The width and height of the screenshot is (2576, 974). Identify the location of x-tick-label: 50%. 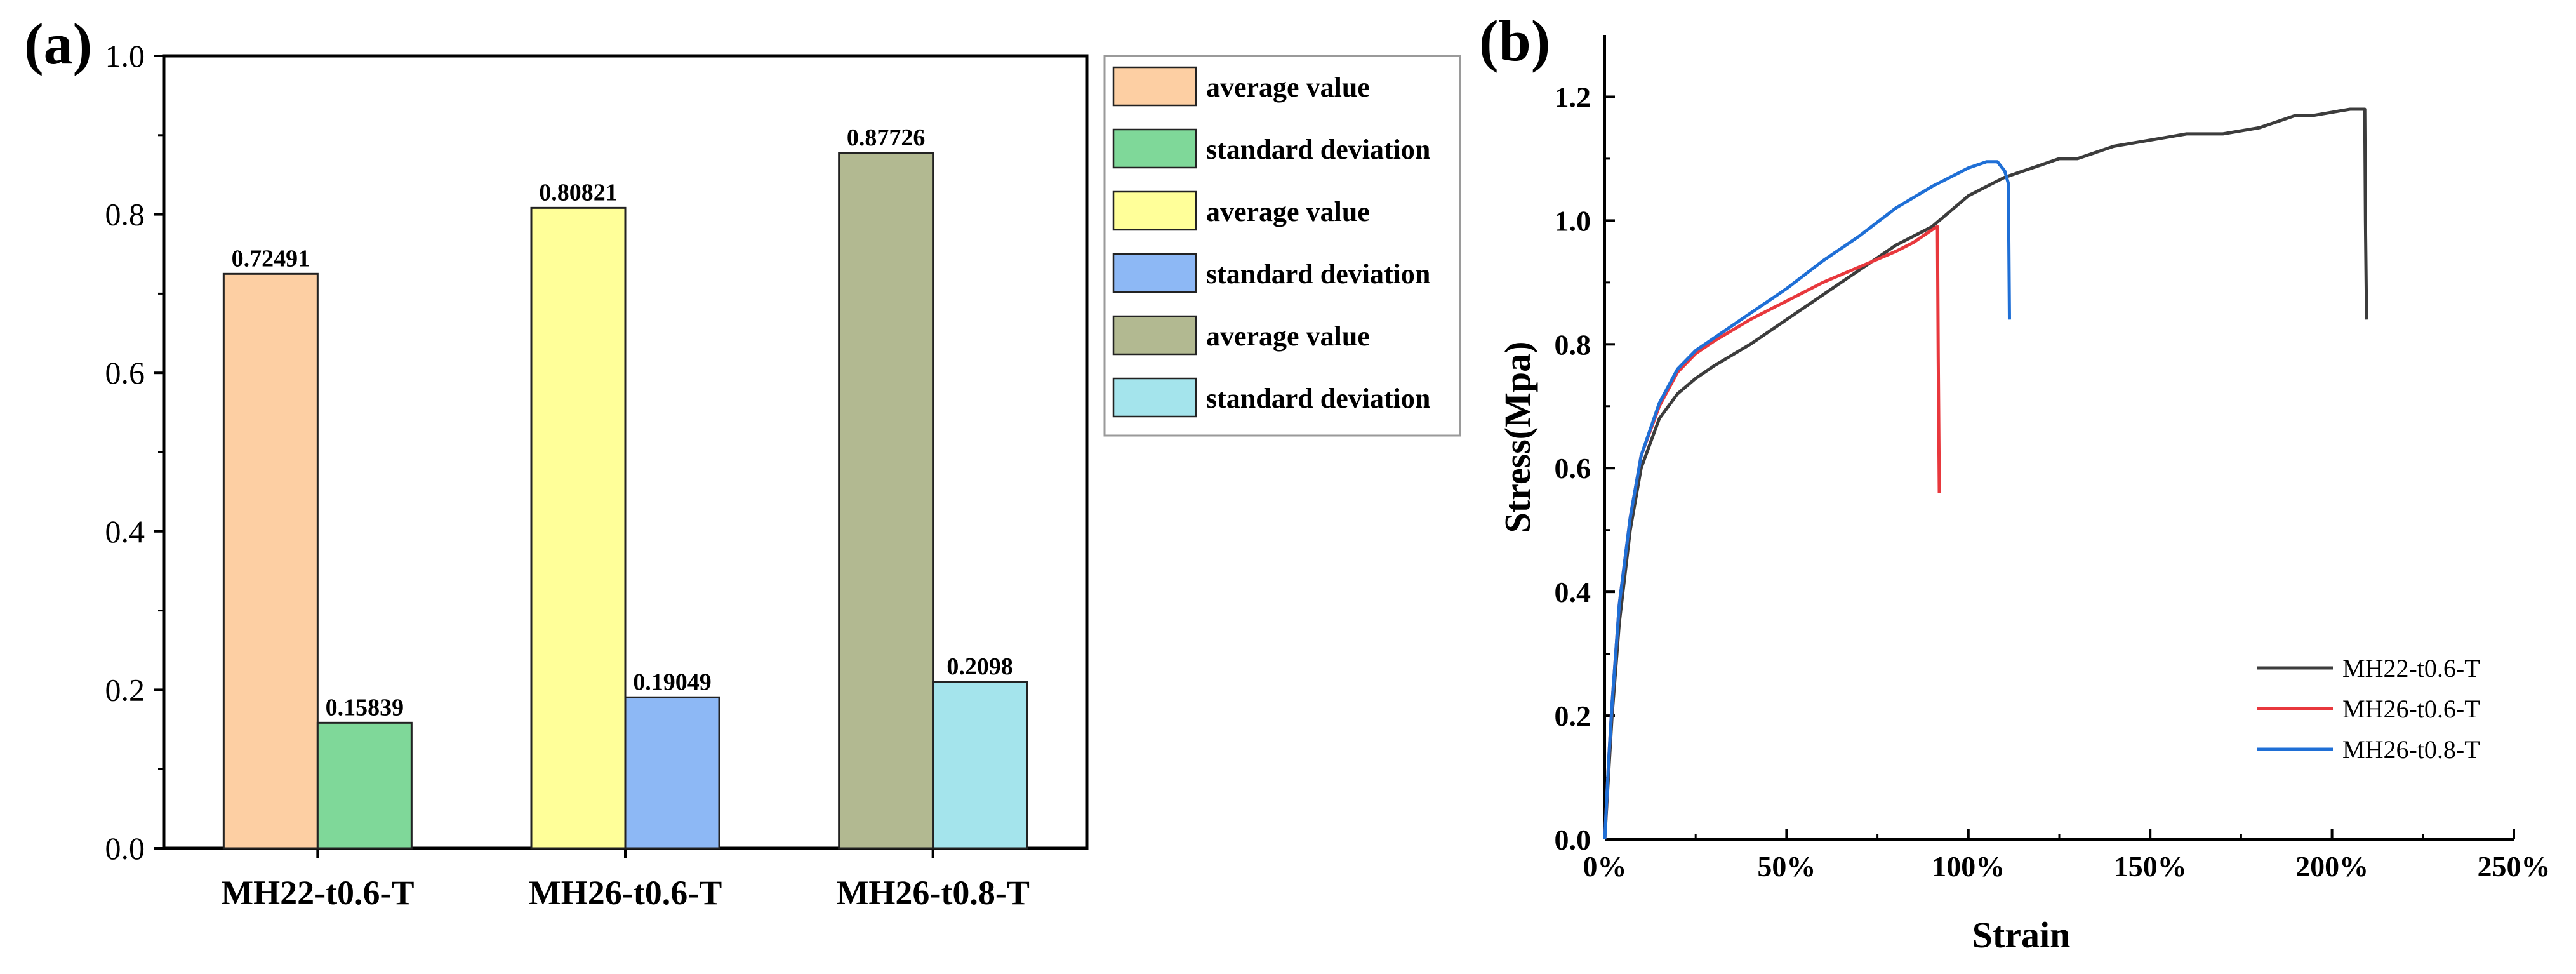
(1786, 866).